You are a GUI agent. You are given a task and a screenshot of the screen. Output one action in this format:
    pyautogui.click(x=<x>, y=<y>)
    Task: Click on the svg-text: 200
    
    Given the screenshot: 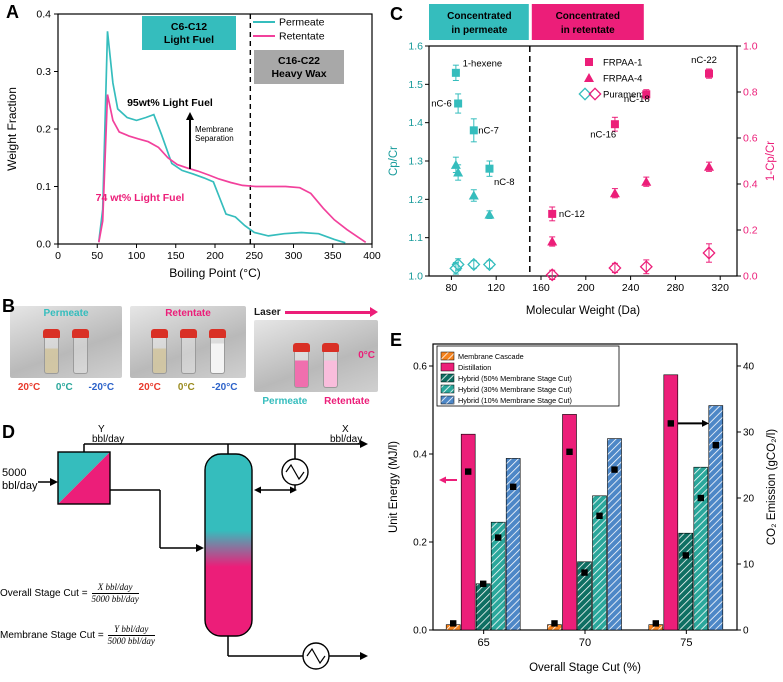 What is the action you would take?
    pyautogui.click(x=215, y=256)
    